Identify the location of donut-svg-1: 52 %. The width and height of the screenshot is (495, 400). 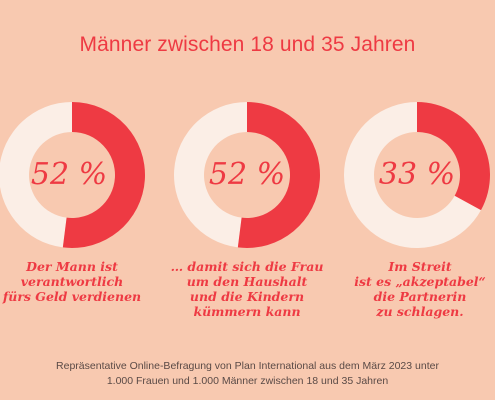
(72, 175).